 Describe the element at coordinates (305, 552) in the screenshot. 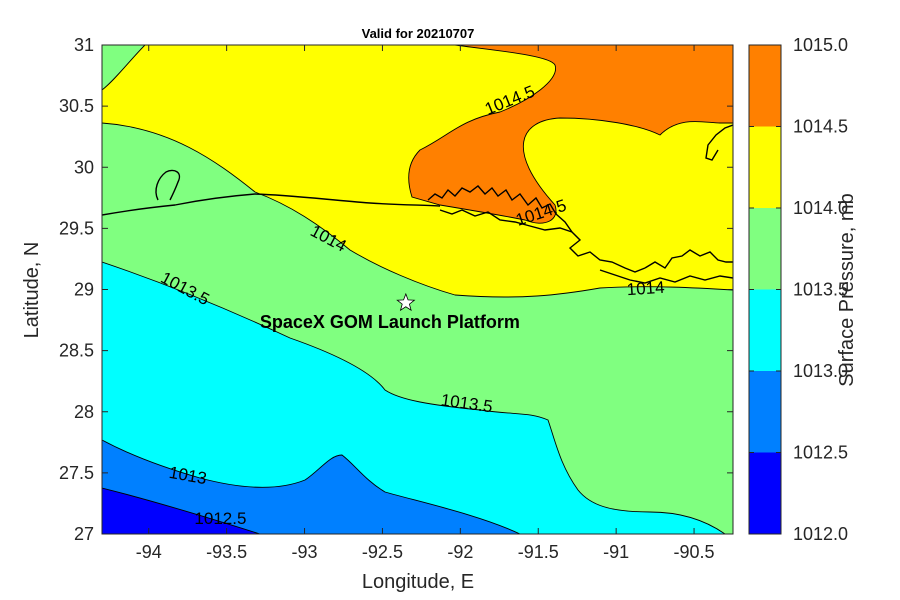

I see `x-tick-label: -93` at that location.